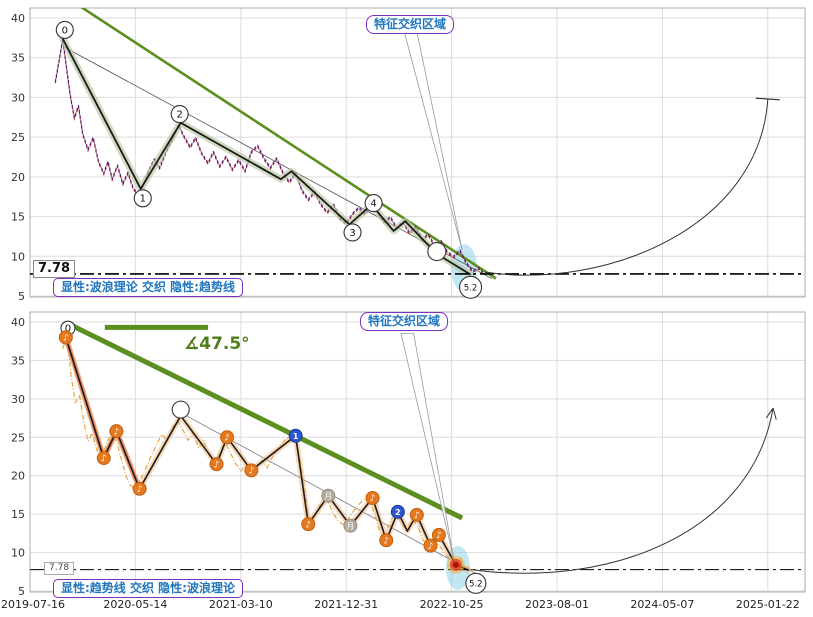 This screenshot has height=617, width=813. Describe the element at coordinates (18, 553) in the screenshot. I see `svg-text: 10` at that location.